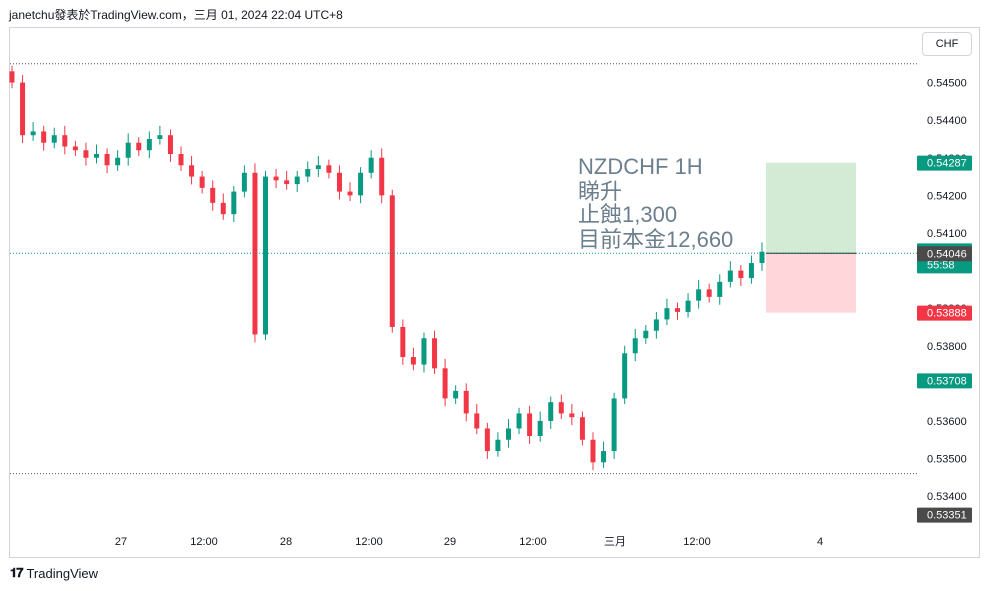  What do you see at coordinates (947, 234) in the screenshot?
I see `y-tick-label: 0.54100` at bounding box center [947, 234].